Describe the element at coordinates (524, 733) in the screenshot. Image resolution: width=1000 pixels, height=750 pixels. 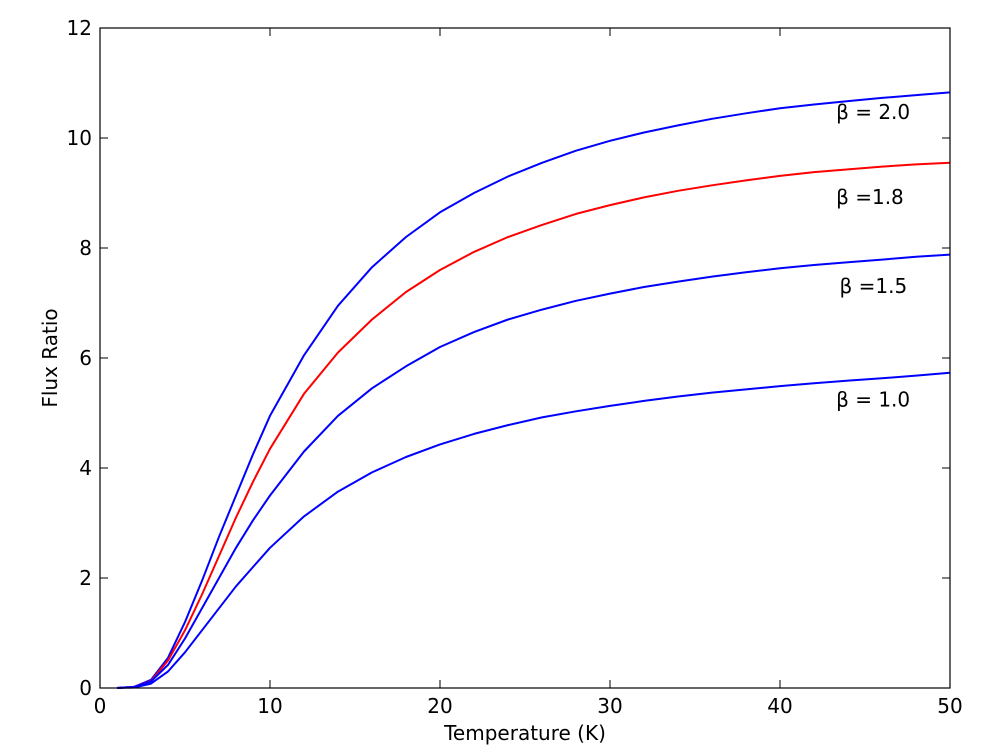
I see `x-axis-label: Temperature (K)` at that location.